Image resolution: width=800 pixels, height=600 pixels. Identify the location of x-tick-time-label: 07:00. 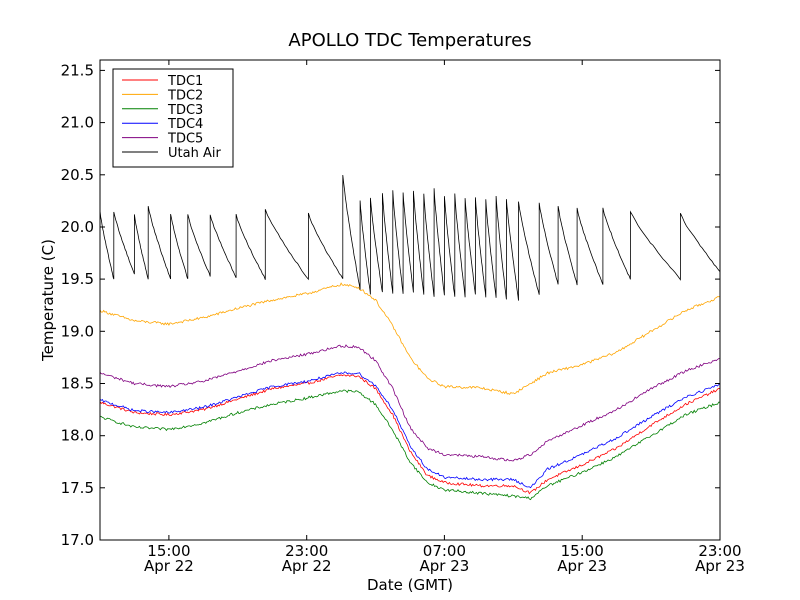
(444, 551).